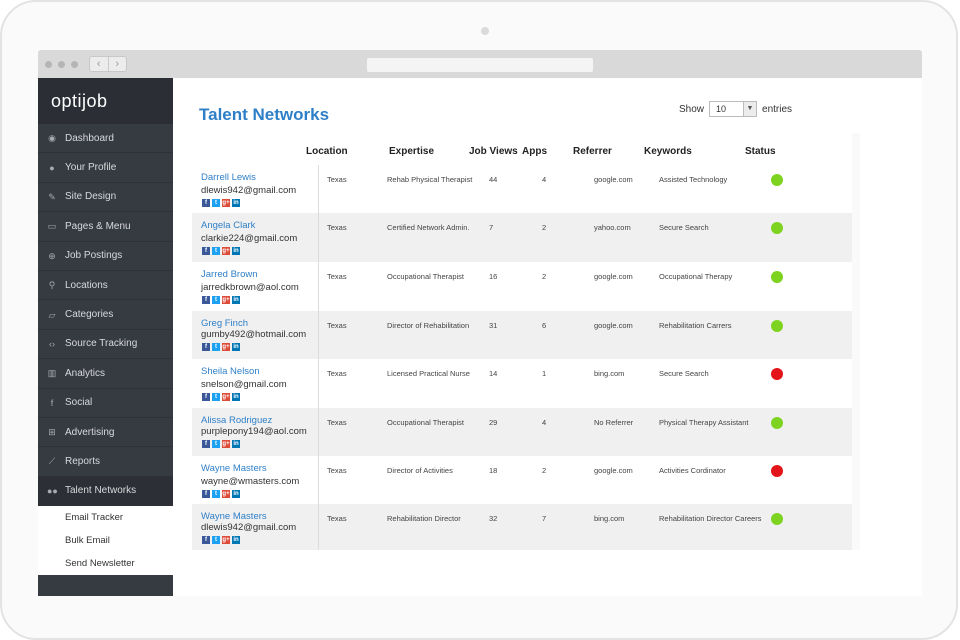 The width and height of the screenshot is (960, 640). I want to click on logo: optijob, so click(105, 101).